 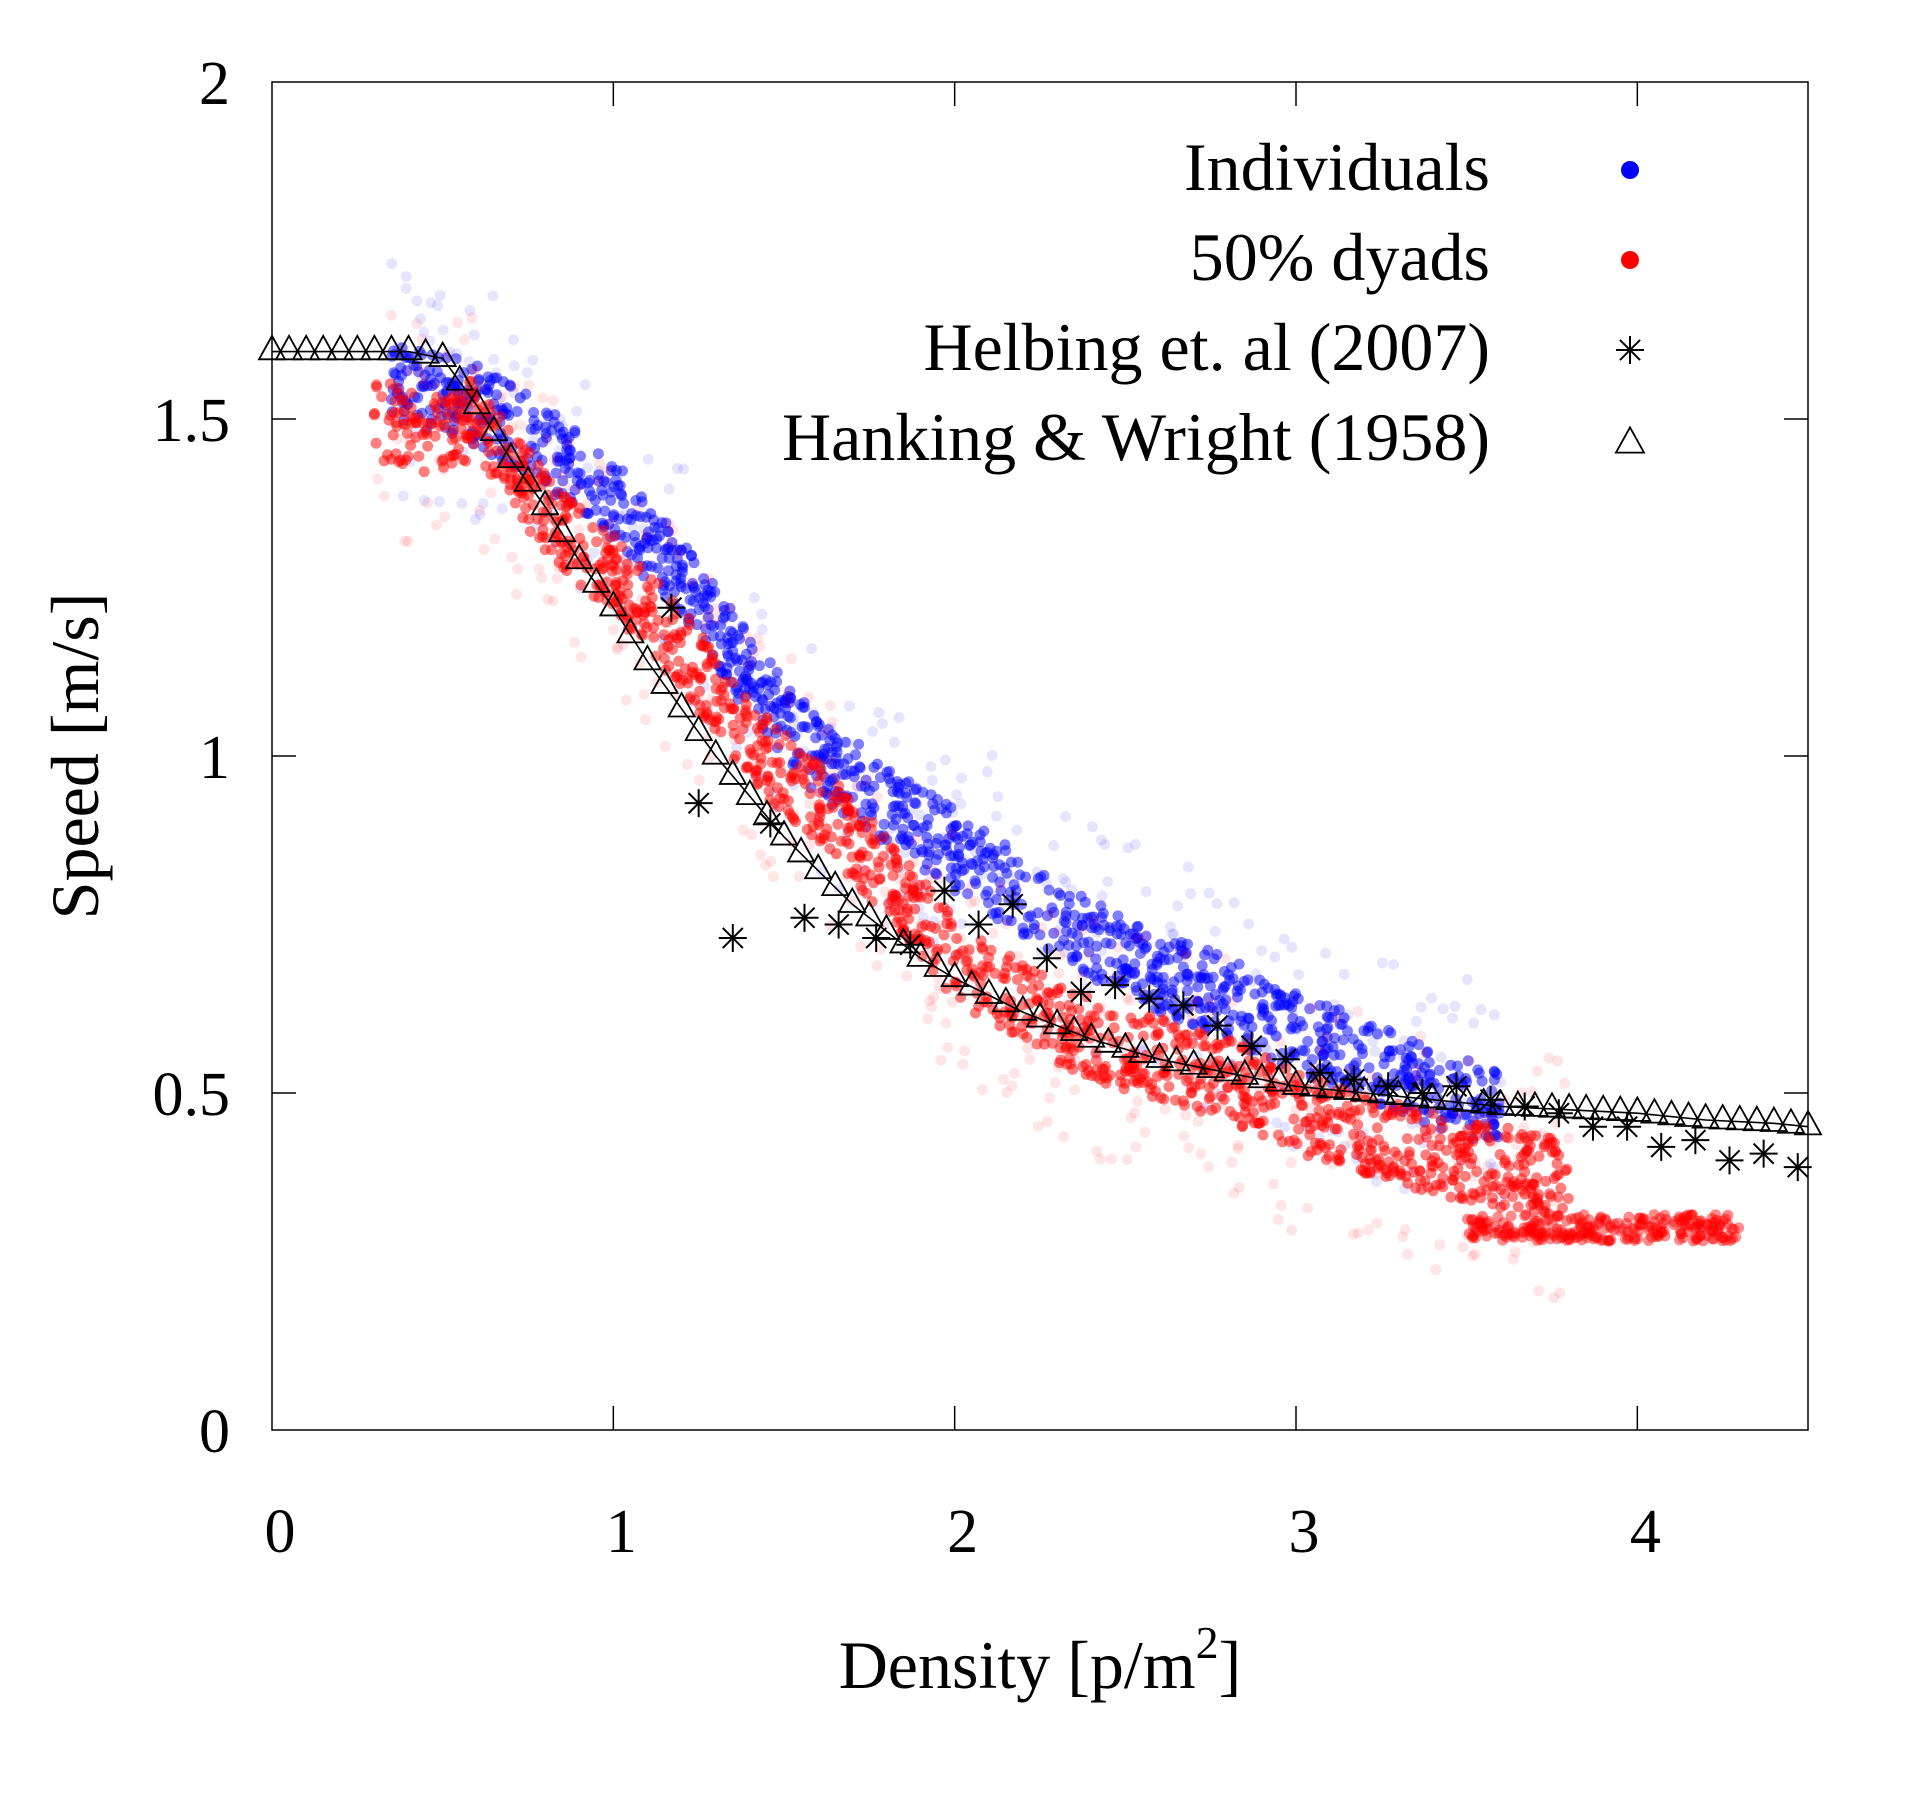 What do you see at coordinates (1230, 1665) in the screenshot?
I see `x-axis-label-end: ]` at bounding box center [1230, 1665].